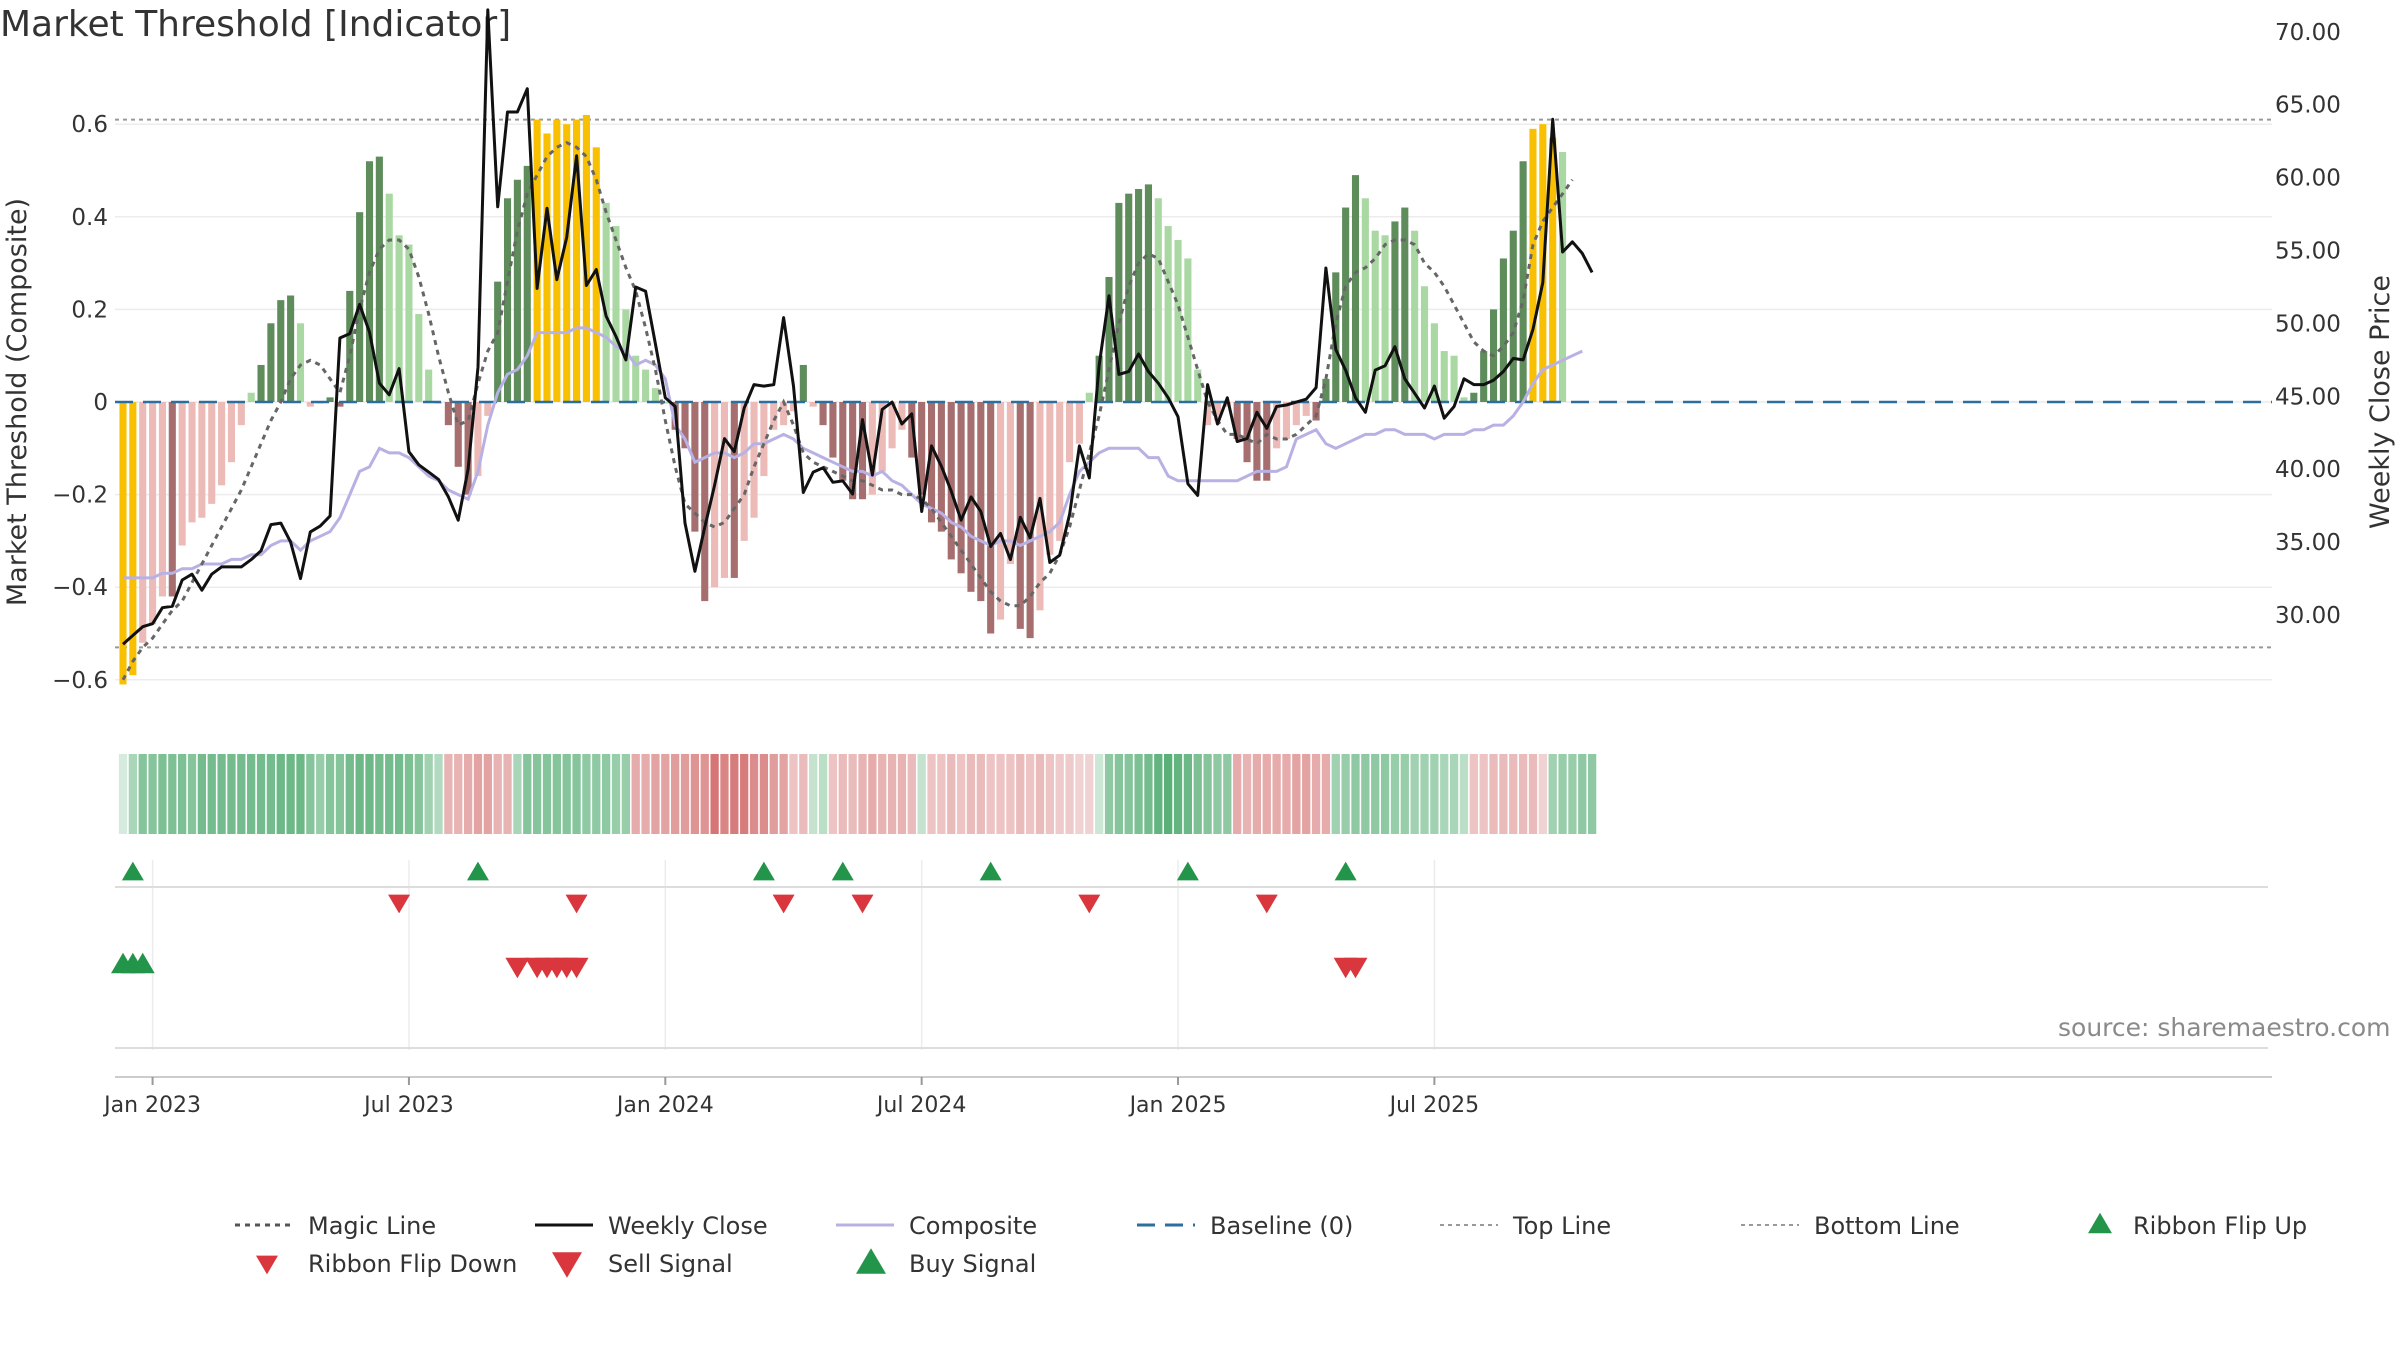 The width and height of the screenshot is (2400, 1350). Describe the element at coordinates (921, 1105) in the screenshot. I see `x-tick-label: Jul 2024` at that location.